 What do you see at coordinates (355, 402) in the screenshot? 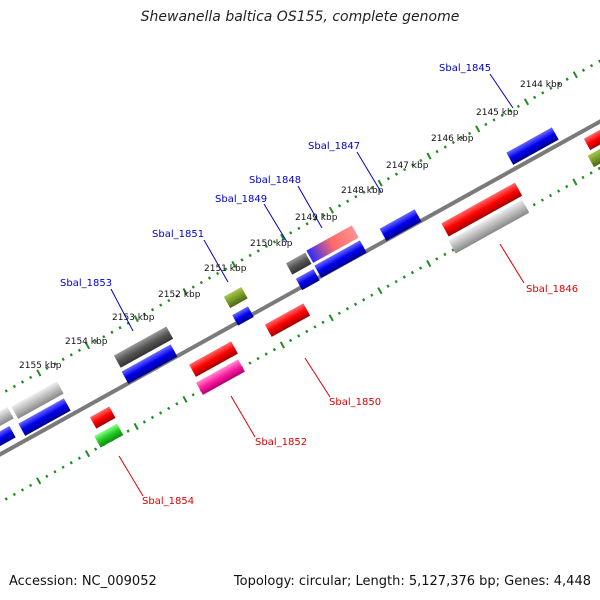
I see `gene-label-sbal-1850: Sbal_1850` at bounding box center [355, 402].